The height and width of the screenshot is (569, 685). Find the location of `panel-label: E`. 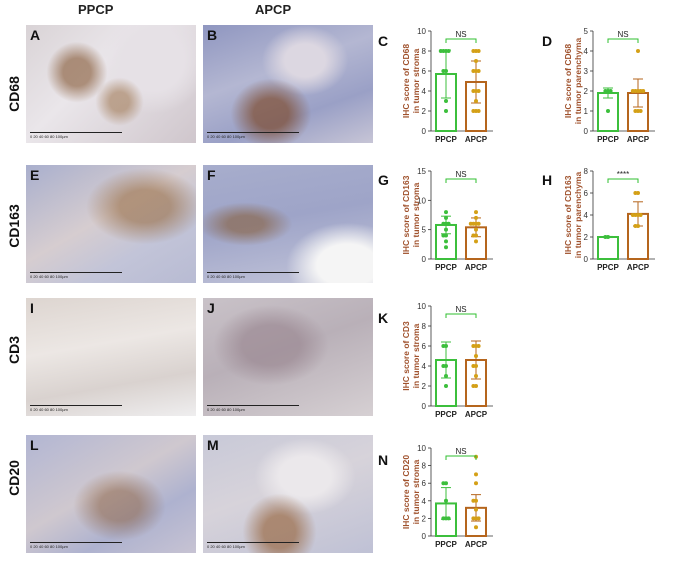

panel-label: E is located at coordinates (35, 175).